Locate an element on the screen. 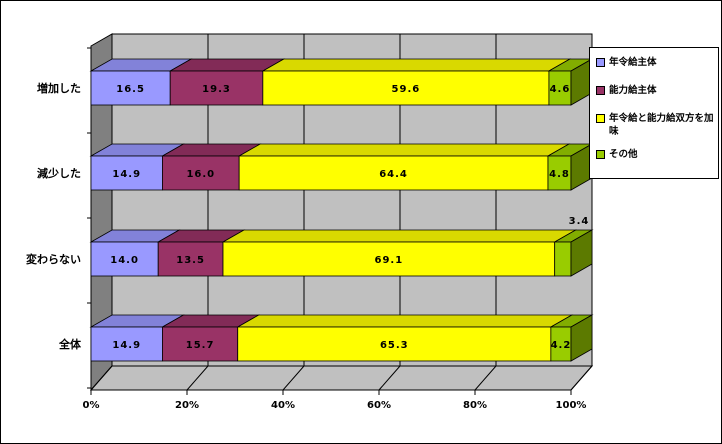 The image size is (722, 444). legend-label: その他 is located at coordinates (623, 154).